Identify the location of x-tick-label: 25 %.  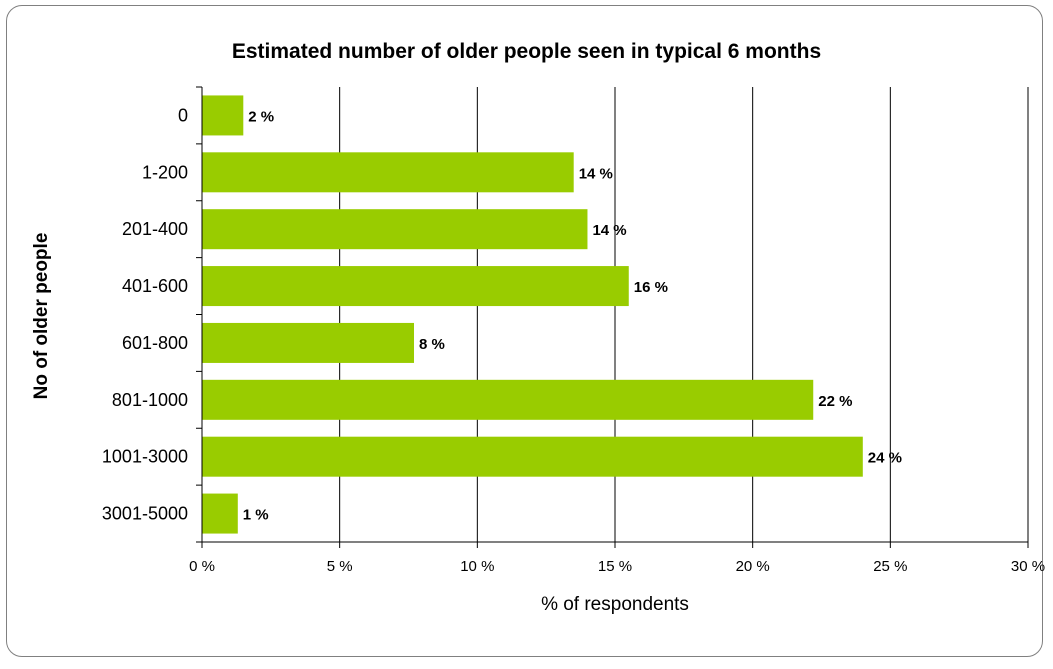
(890, 566).